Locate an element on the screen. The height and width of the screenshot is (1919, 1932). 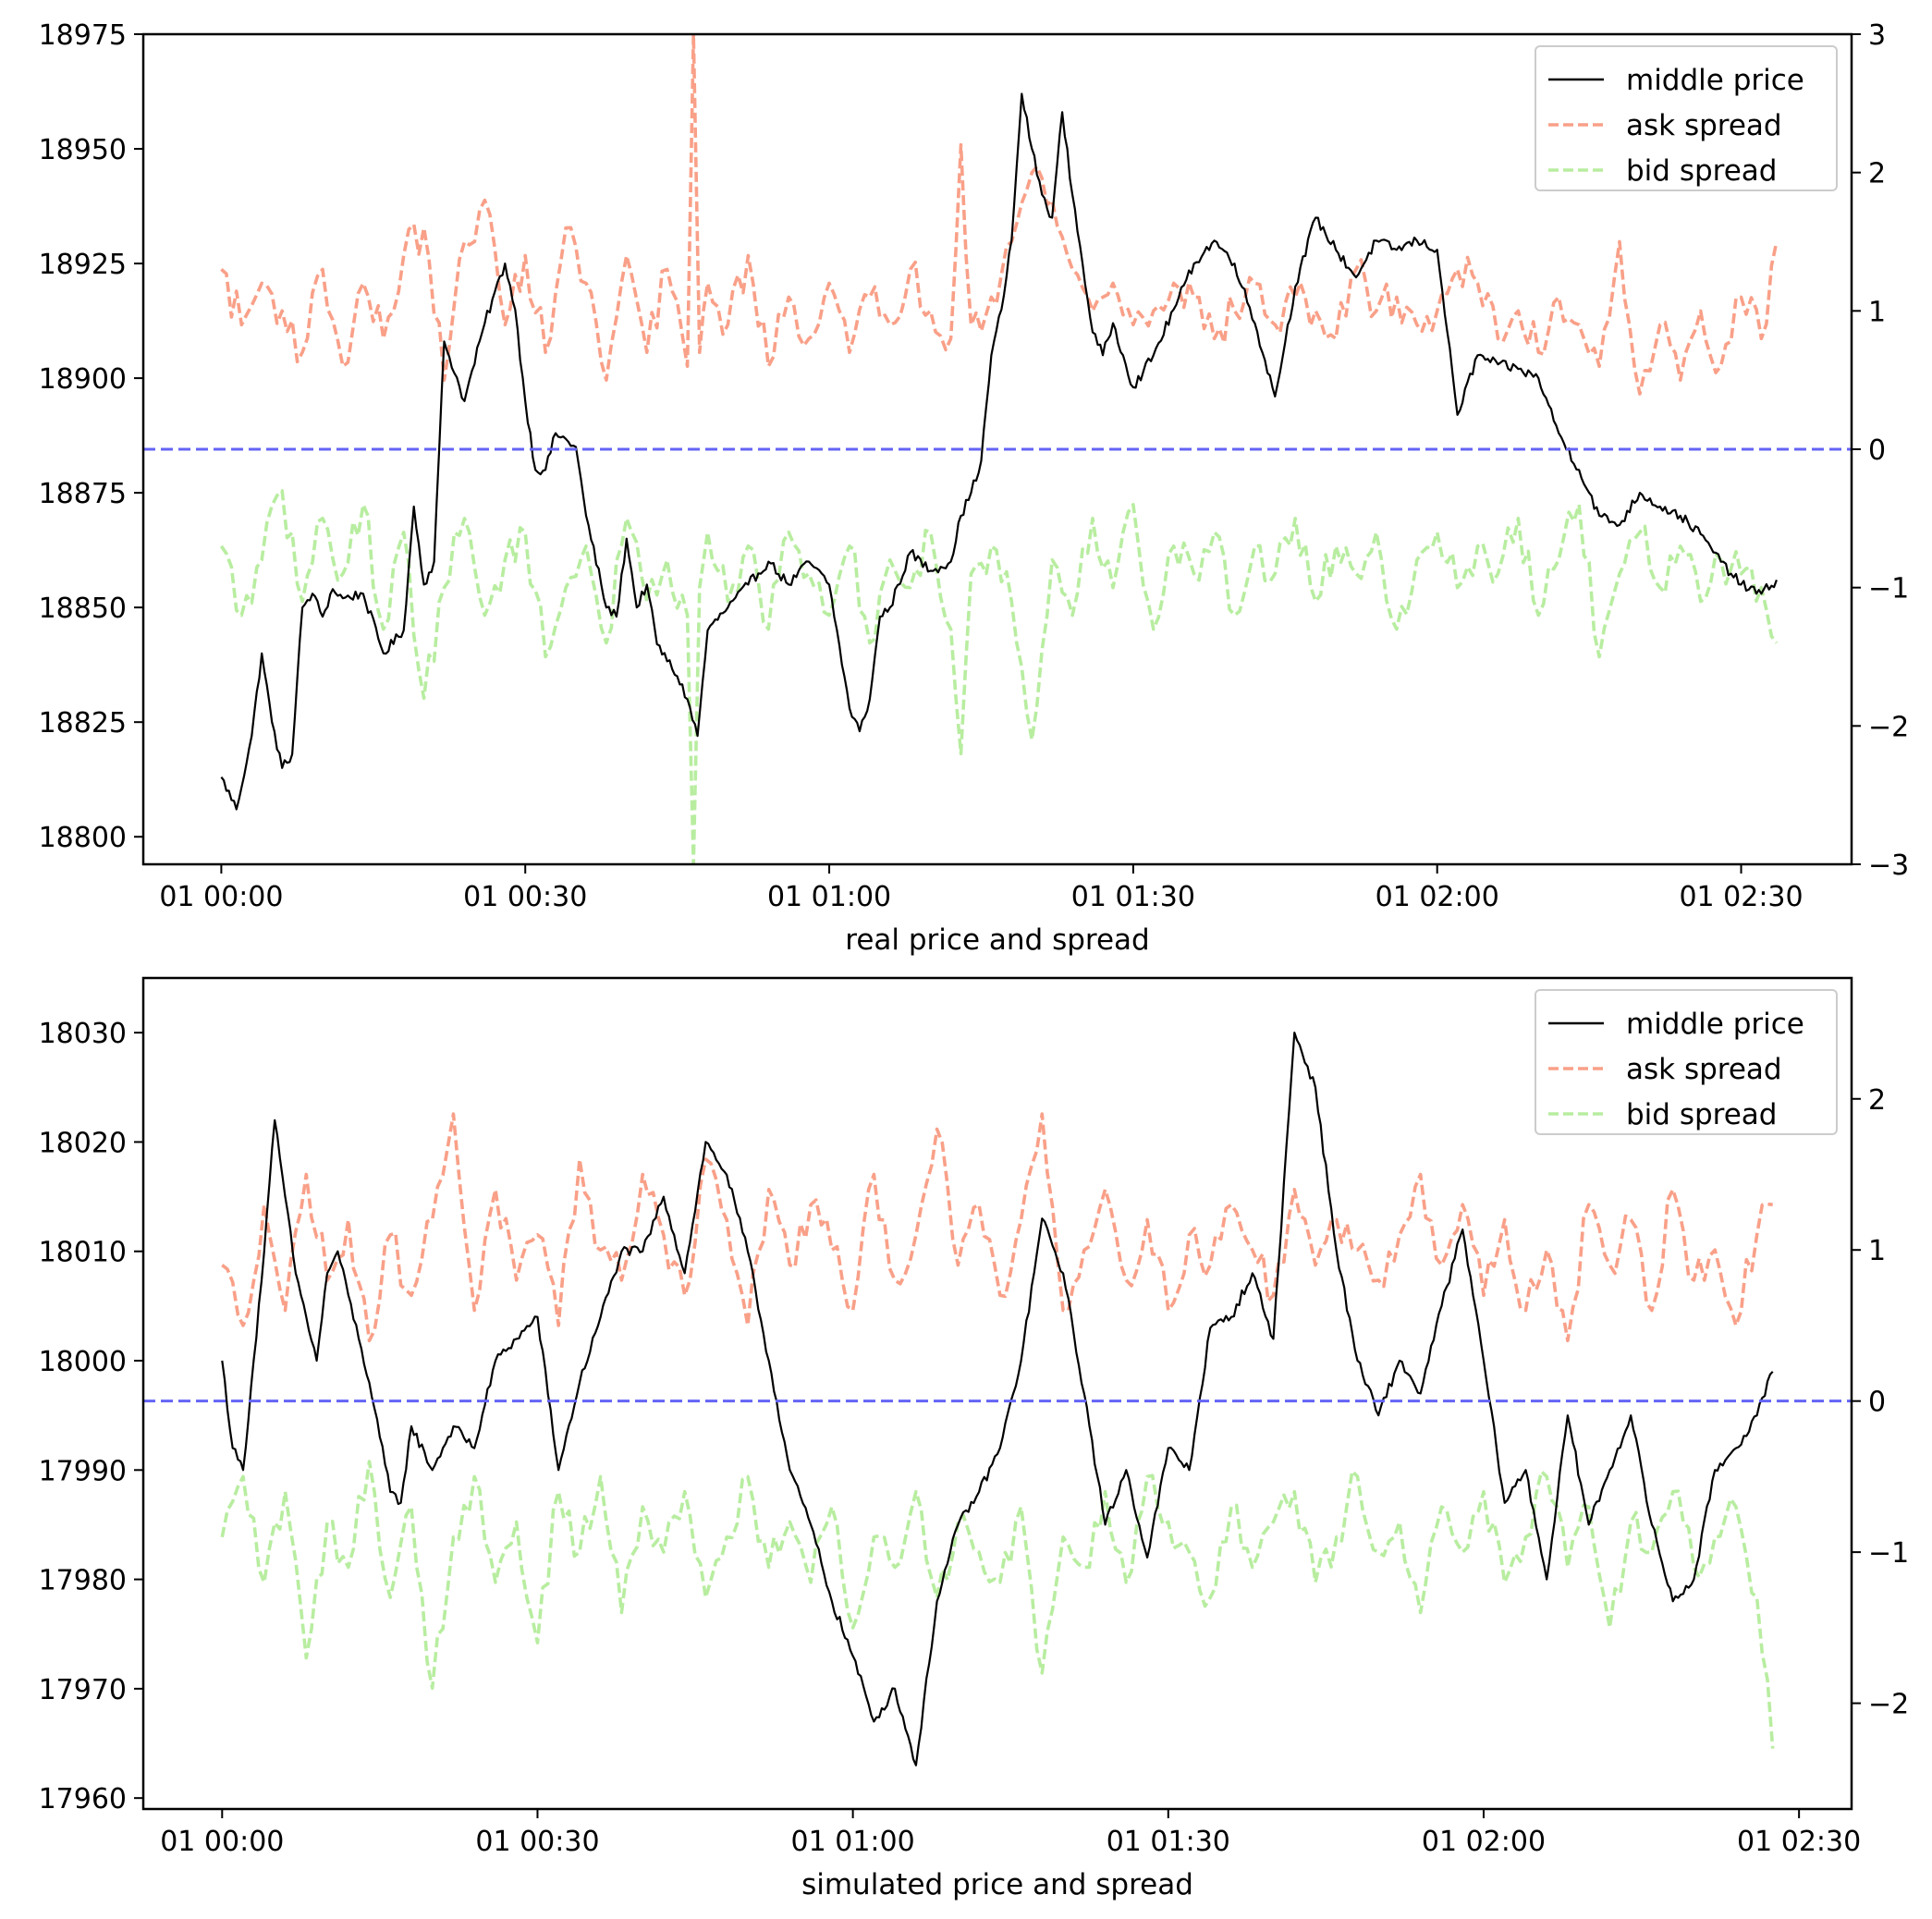
y-tick-label: 18800 is located at coordinates (83, 838).